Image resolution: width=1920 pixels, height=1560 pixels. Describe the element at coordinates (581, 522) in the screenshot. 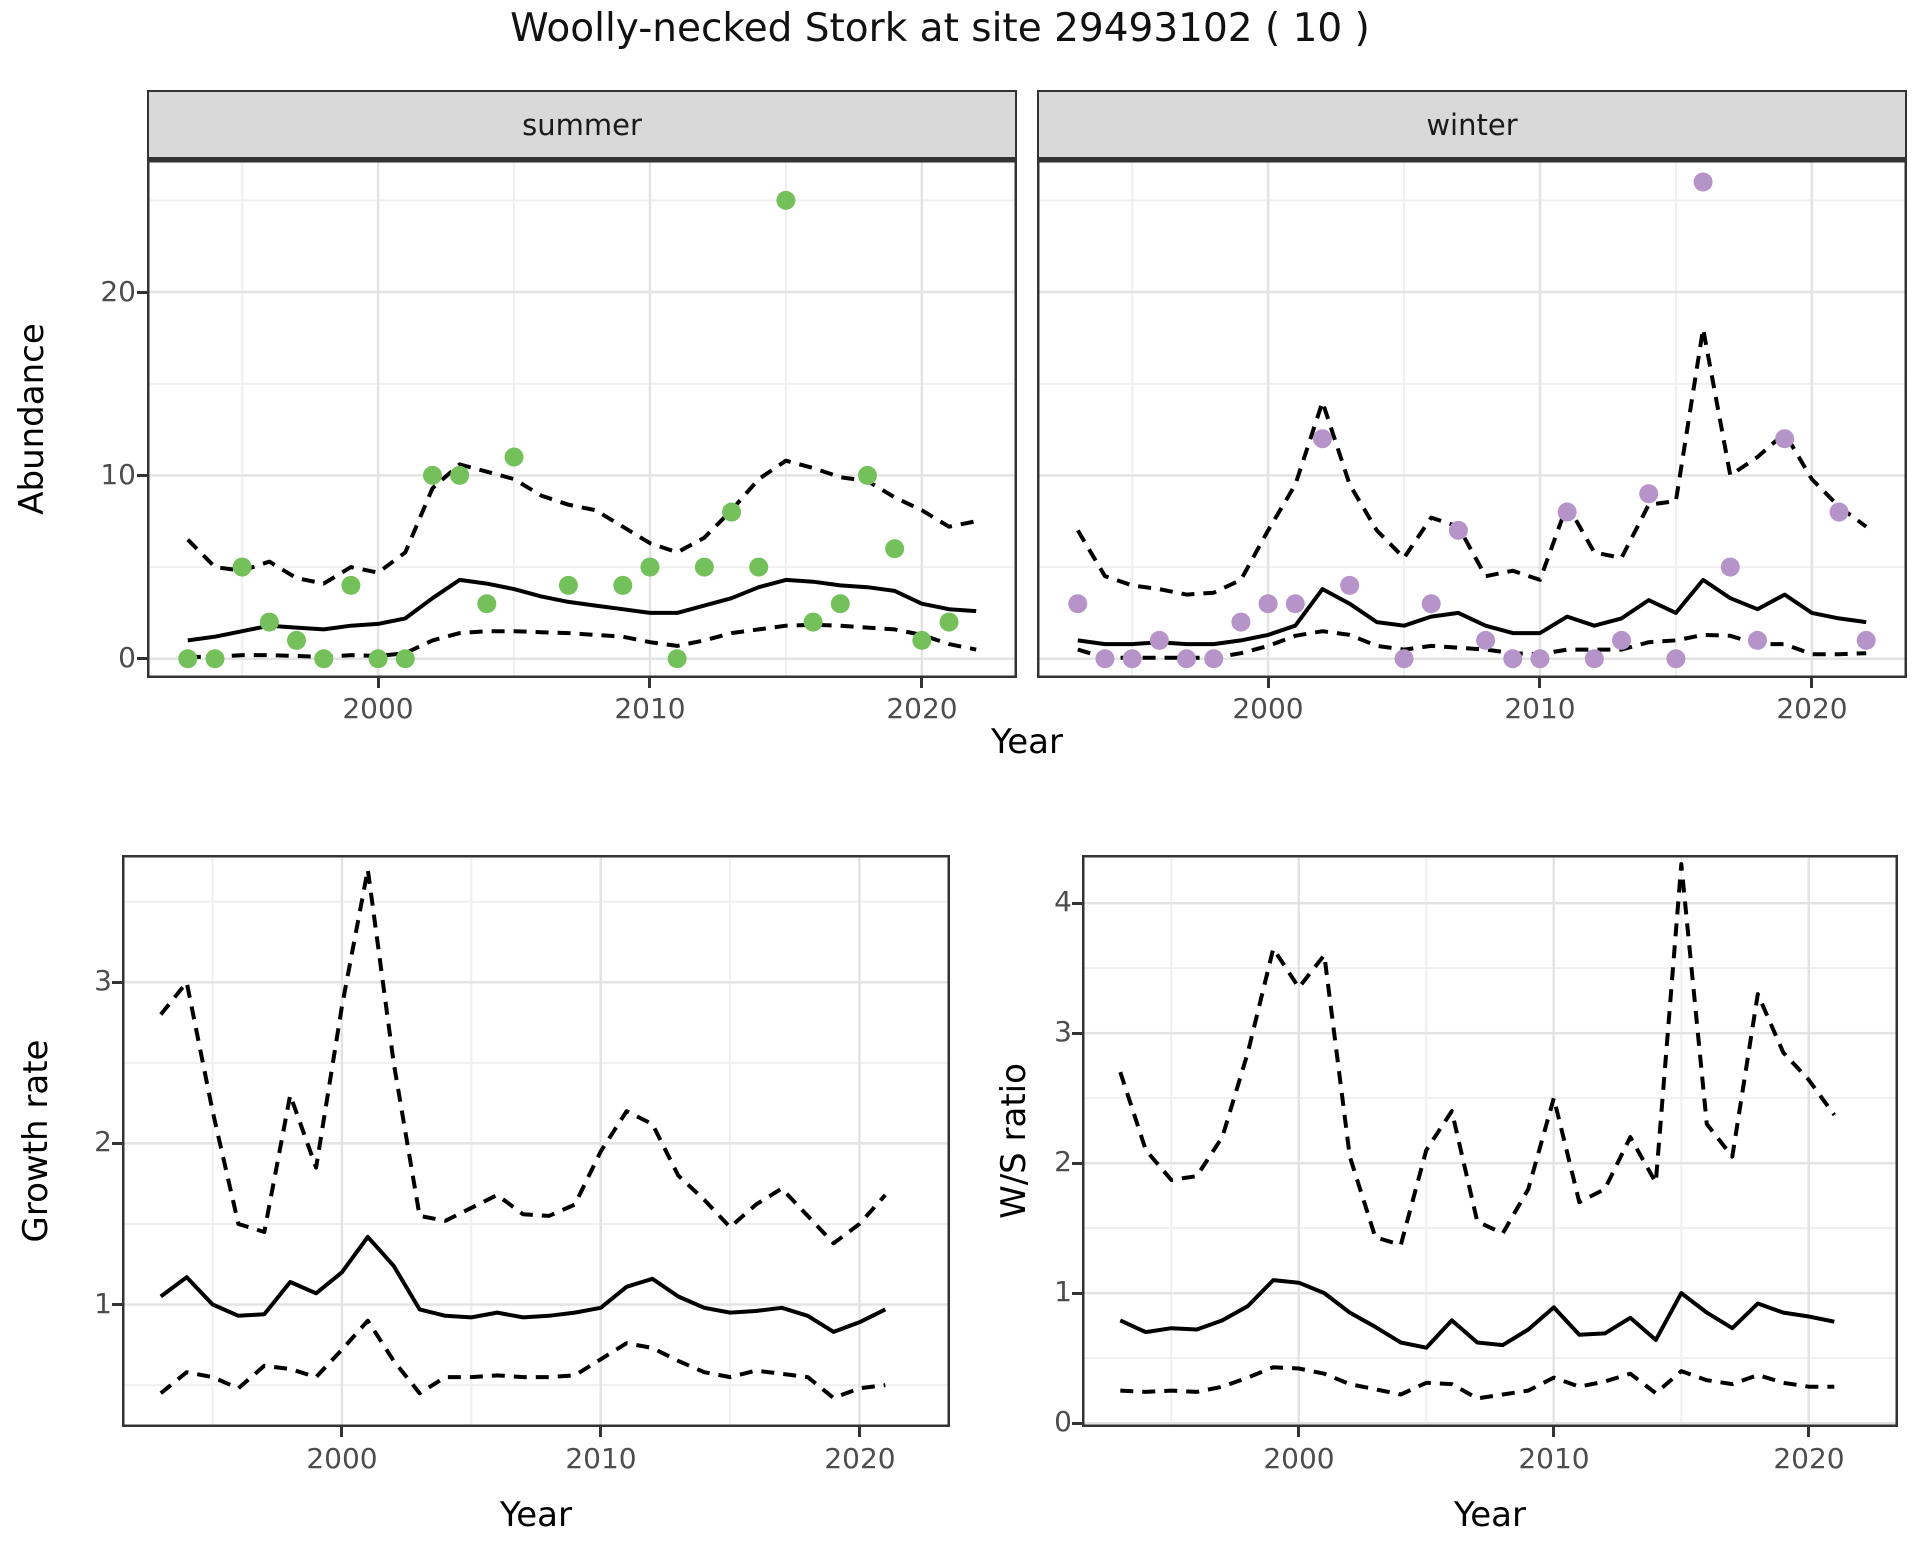

I see `abundance-summer-ci_upper-line` at that location.